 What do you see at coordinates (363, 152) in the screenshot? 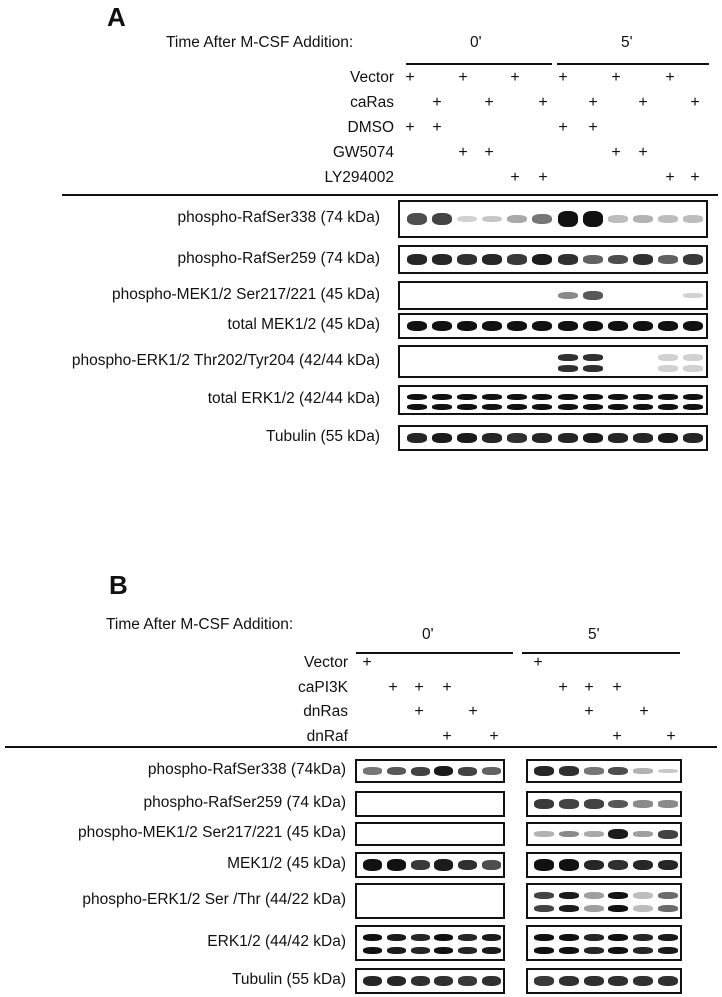
I see `panel-a-condition-label: GW5074` at bounding box center [363, 152].